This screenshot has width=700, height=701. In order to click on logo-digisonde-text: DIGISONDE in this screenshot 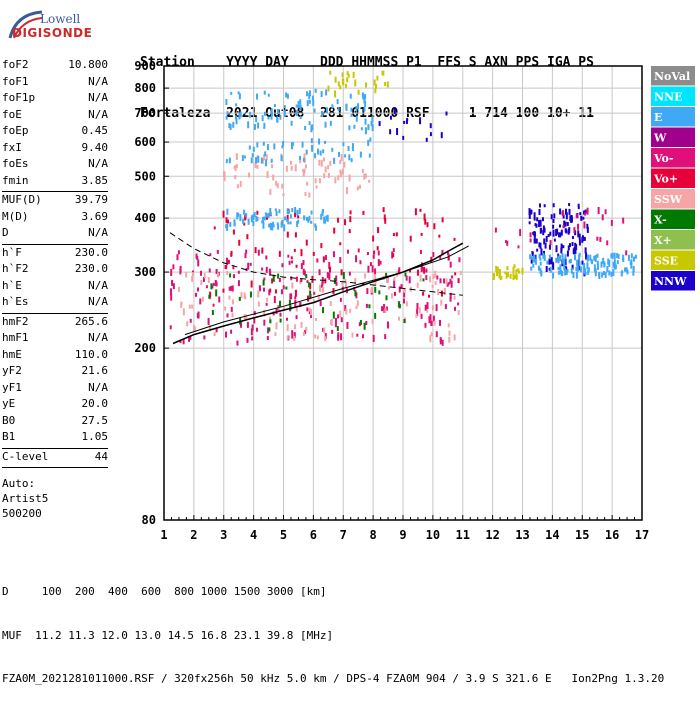, I will do `click(52, 33)`.